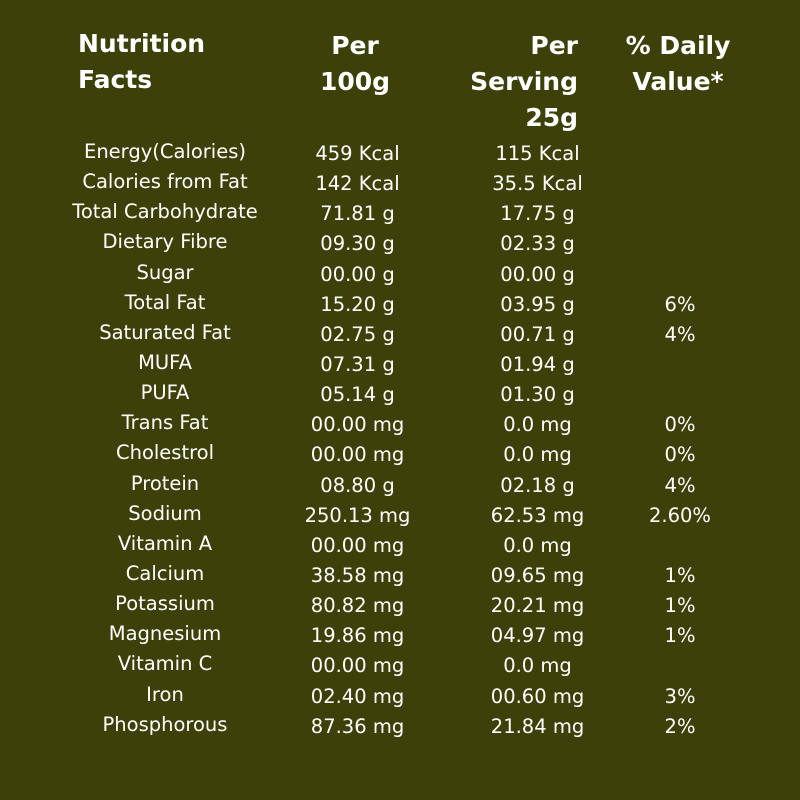 The width and height of the screenshot is (800, 800). What do you see at coordinates (678, 63) in the screenshot?
I see `header-daily-value: % Daily Value*` at bounding box center [678, 63].